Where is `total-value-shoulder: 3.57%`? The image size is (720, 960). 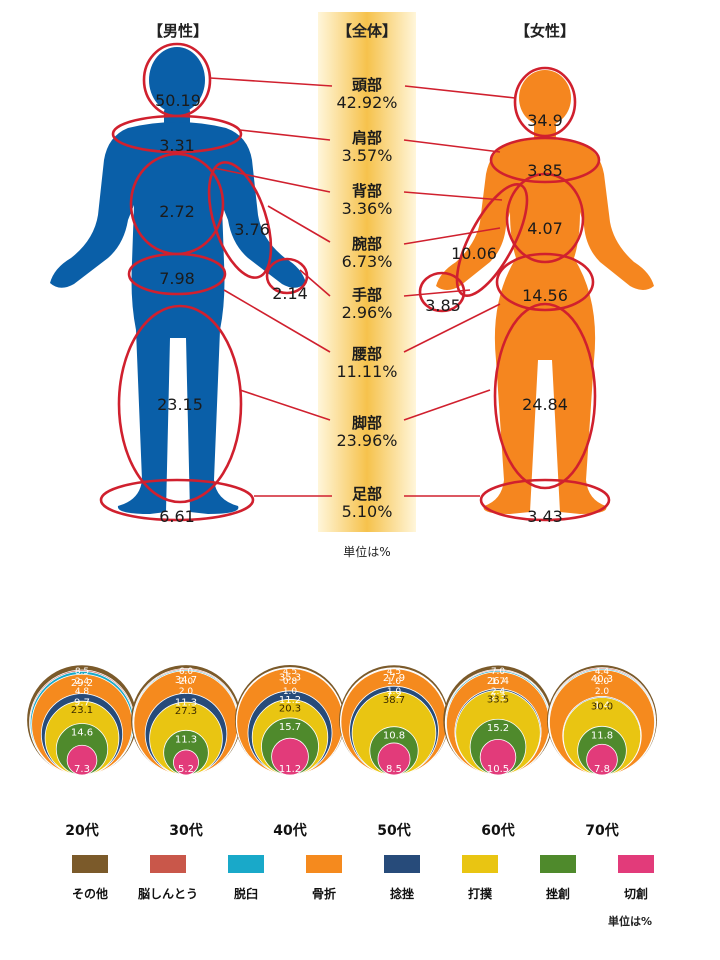 total-value-shoulder: 3.57% is located at coordinates (367, 155).